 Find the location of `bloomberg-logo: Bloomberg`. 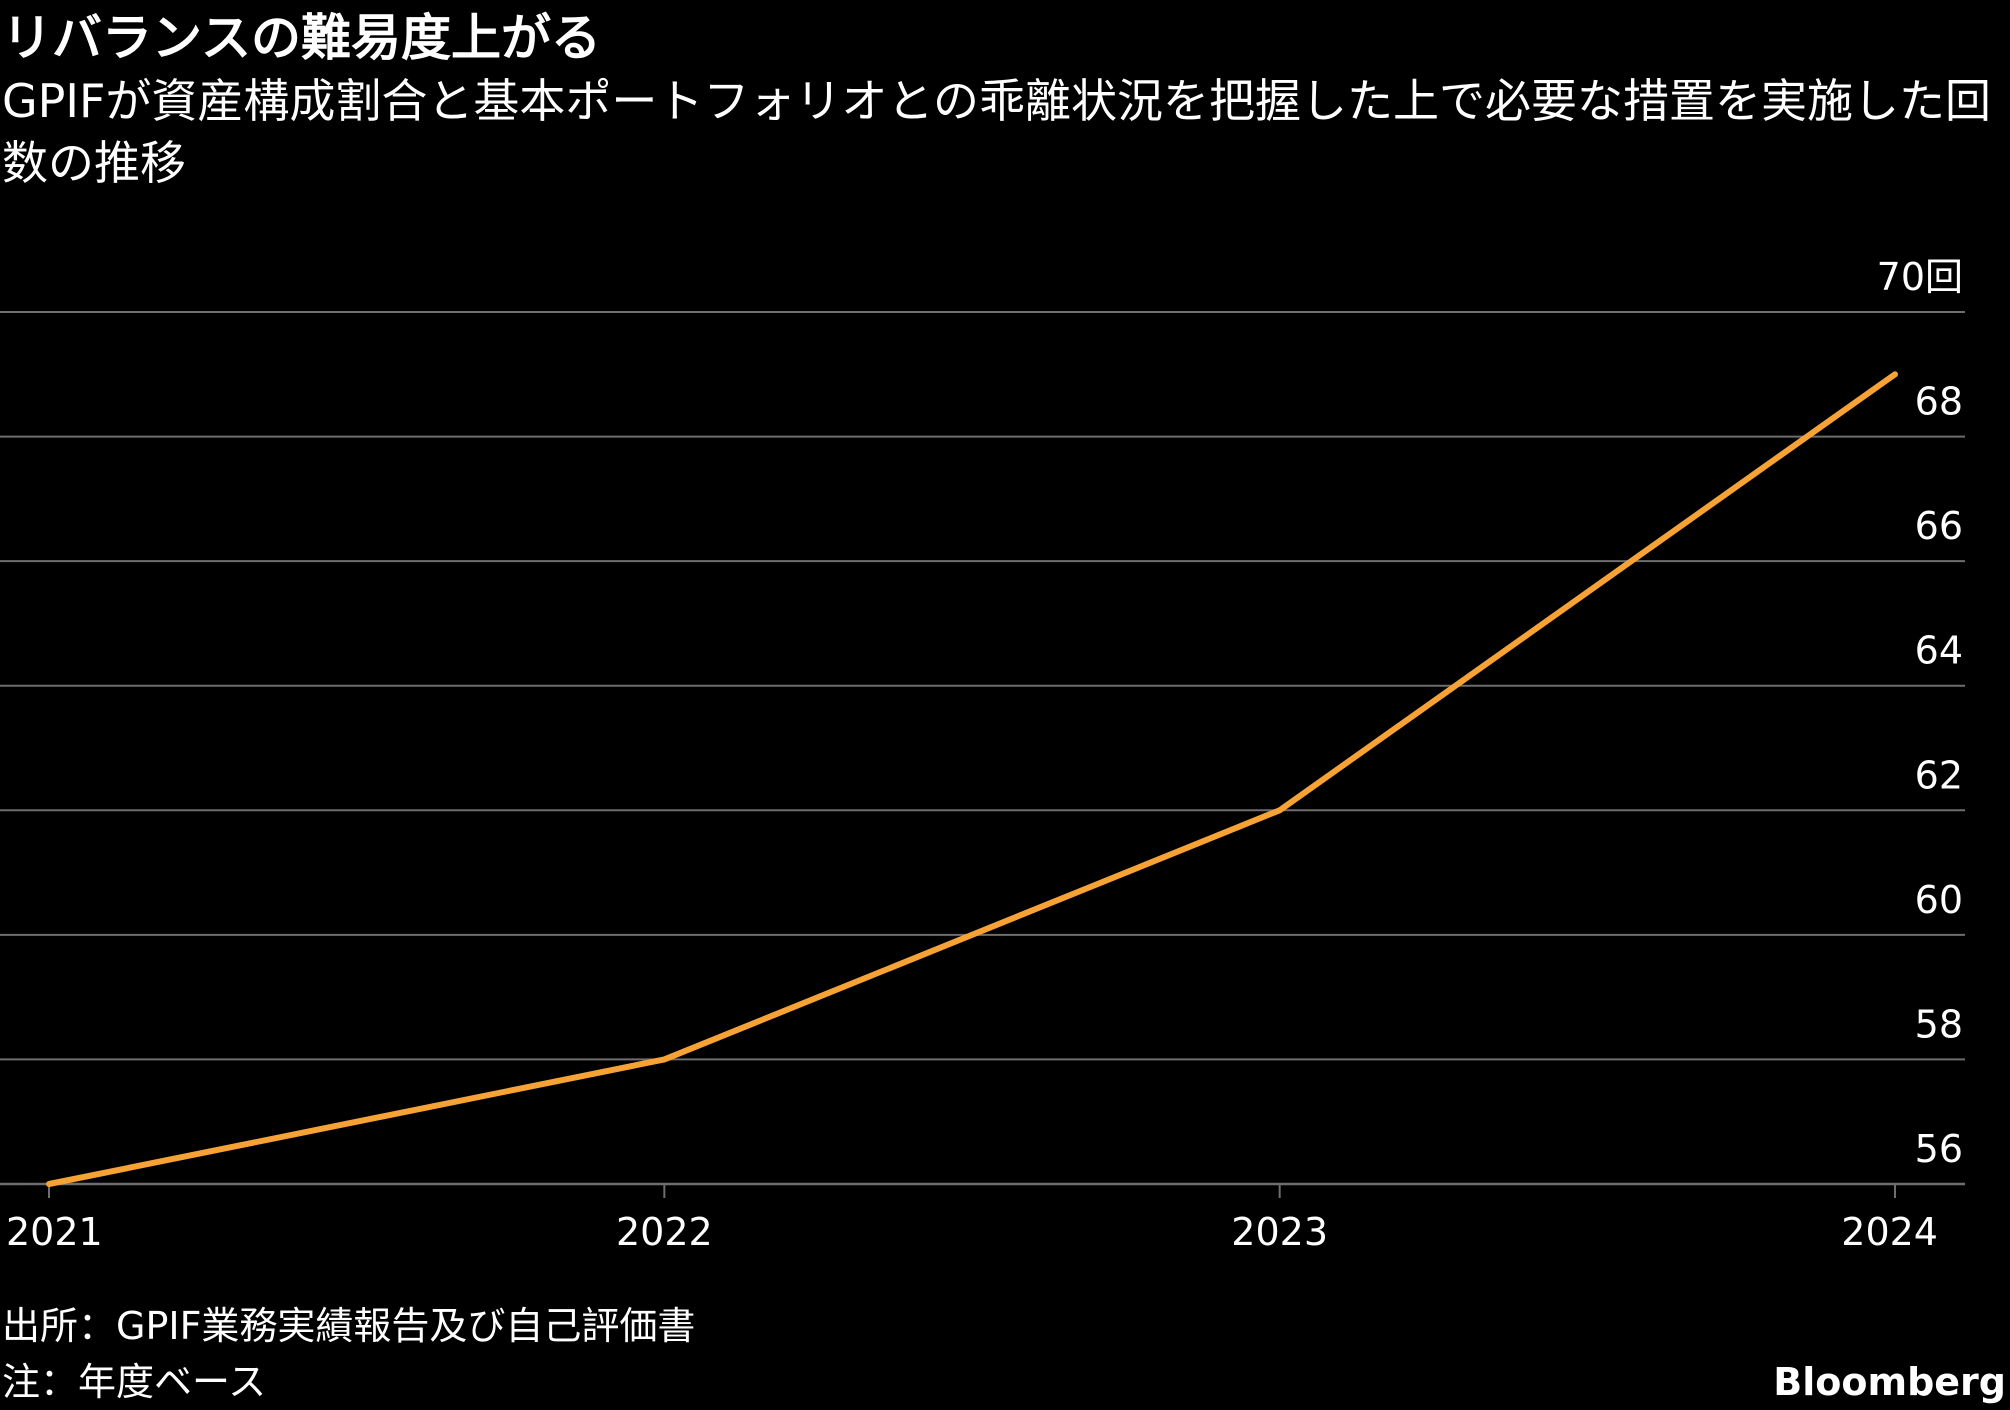

bloomberg-logo: Bloomberg is located at coordinates (1889, 1382).